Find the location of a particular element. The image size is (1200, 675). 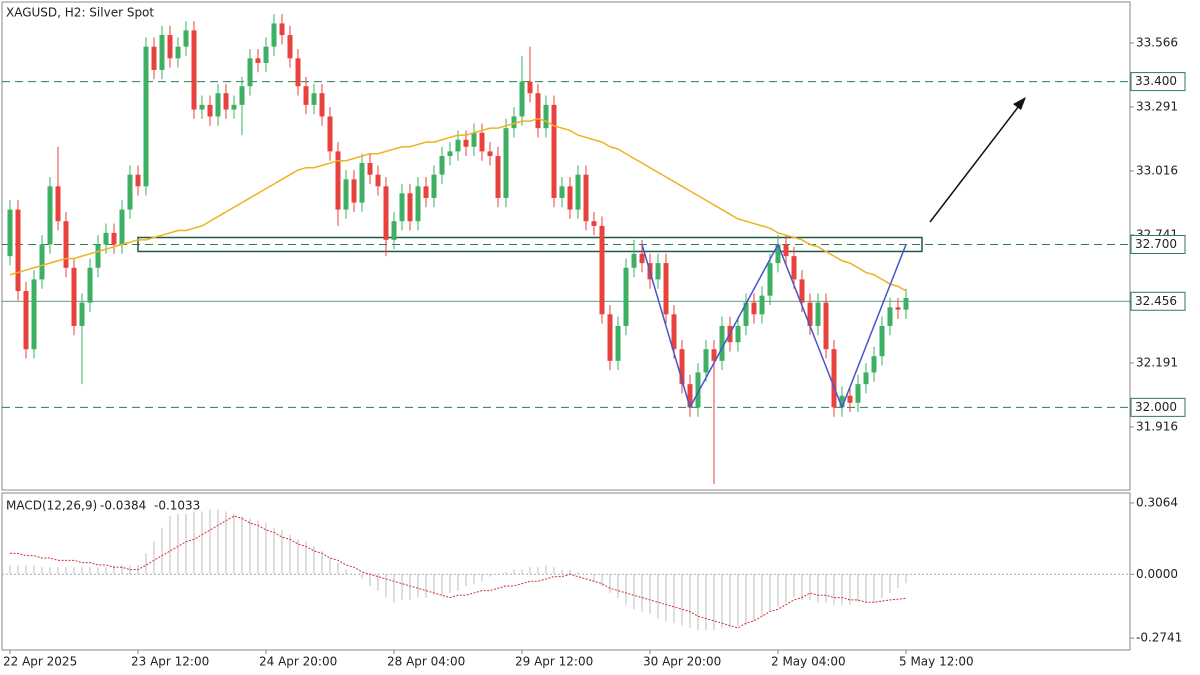

indicator-signal-value: -0.1033 is located at coordinates (177, 506).